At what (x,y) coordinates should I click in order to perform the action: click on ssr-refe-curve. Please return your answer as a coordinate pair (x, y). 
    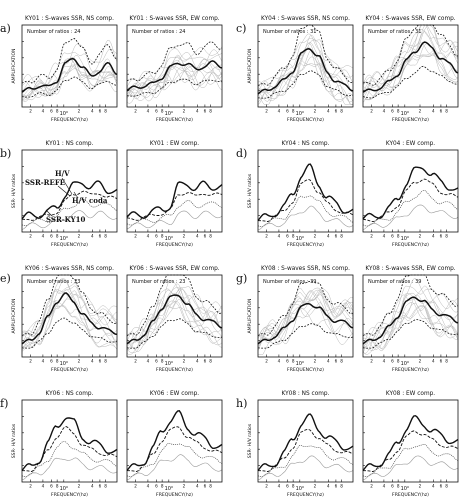
    Looking at the image, I should click on (410, 200).